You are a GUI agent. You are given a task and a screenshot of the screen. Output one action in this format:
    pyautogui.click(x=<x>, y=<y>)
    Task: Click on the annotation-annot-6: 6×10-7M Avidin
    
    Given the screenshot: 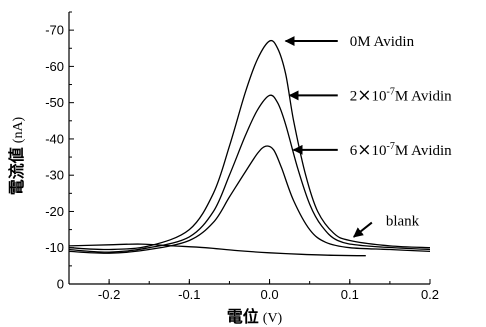 What is the action you would take?
    pyautogui.click(x=372, y=150)
    